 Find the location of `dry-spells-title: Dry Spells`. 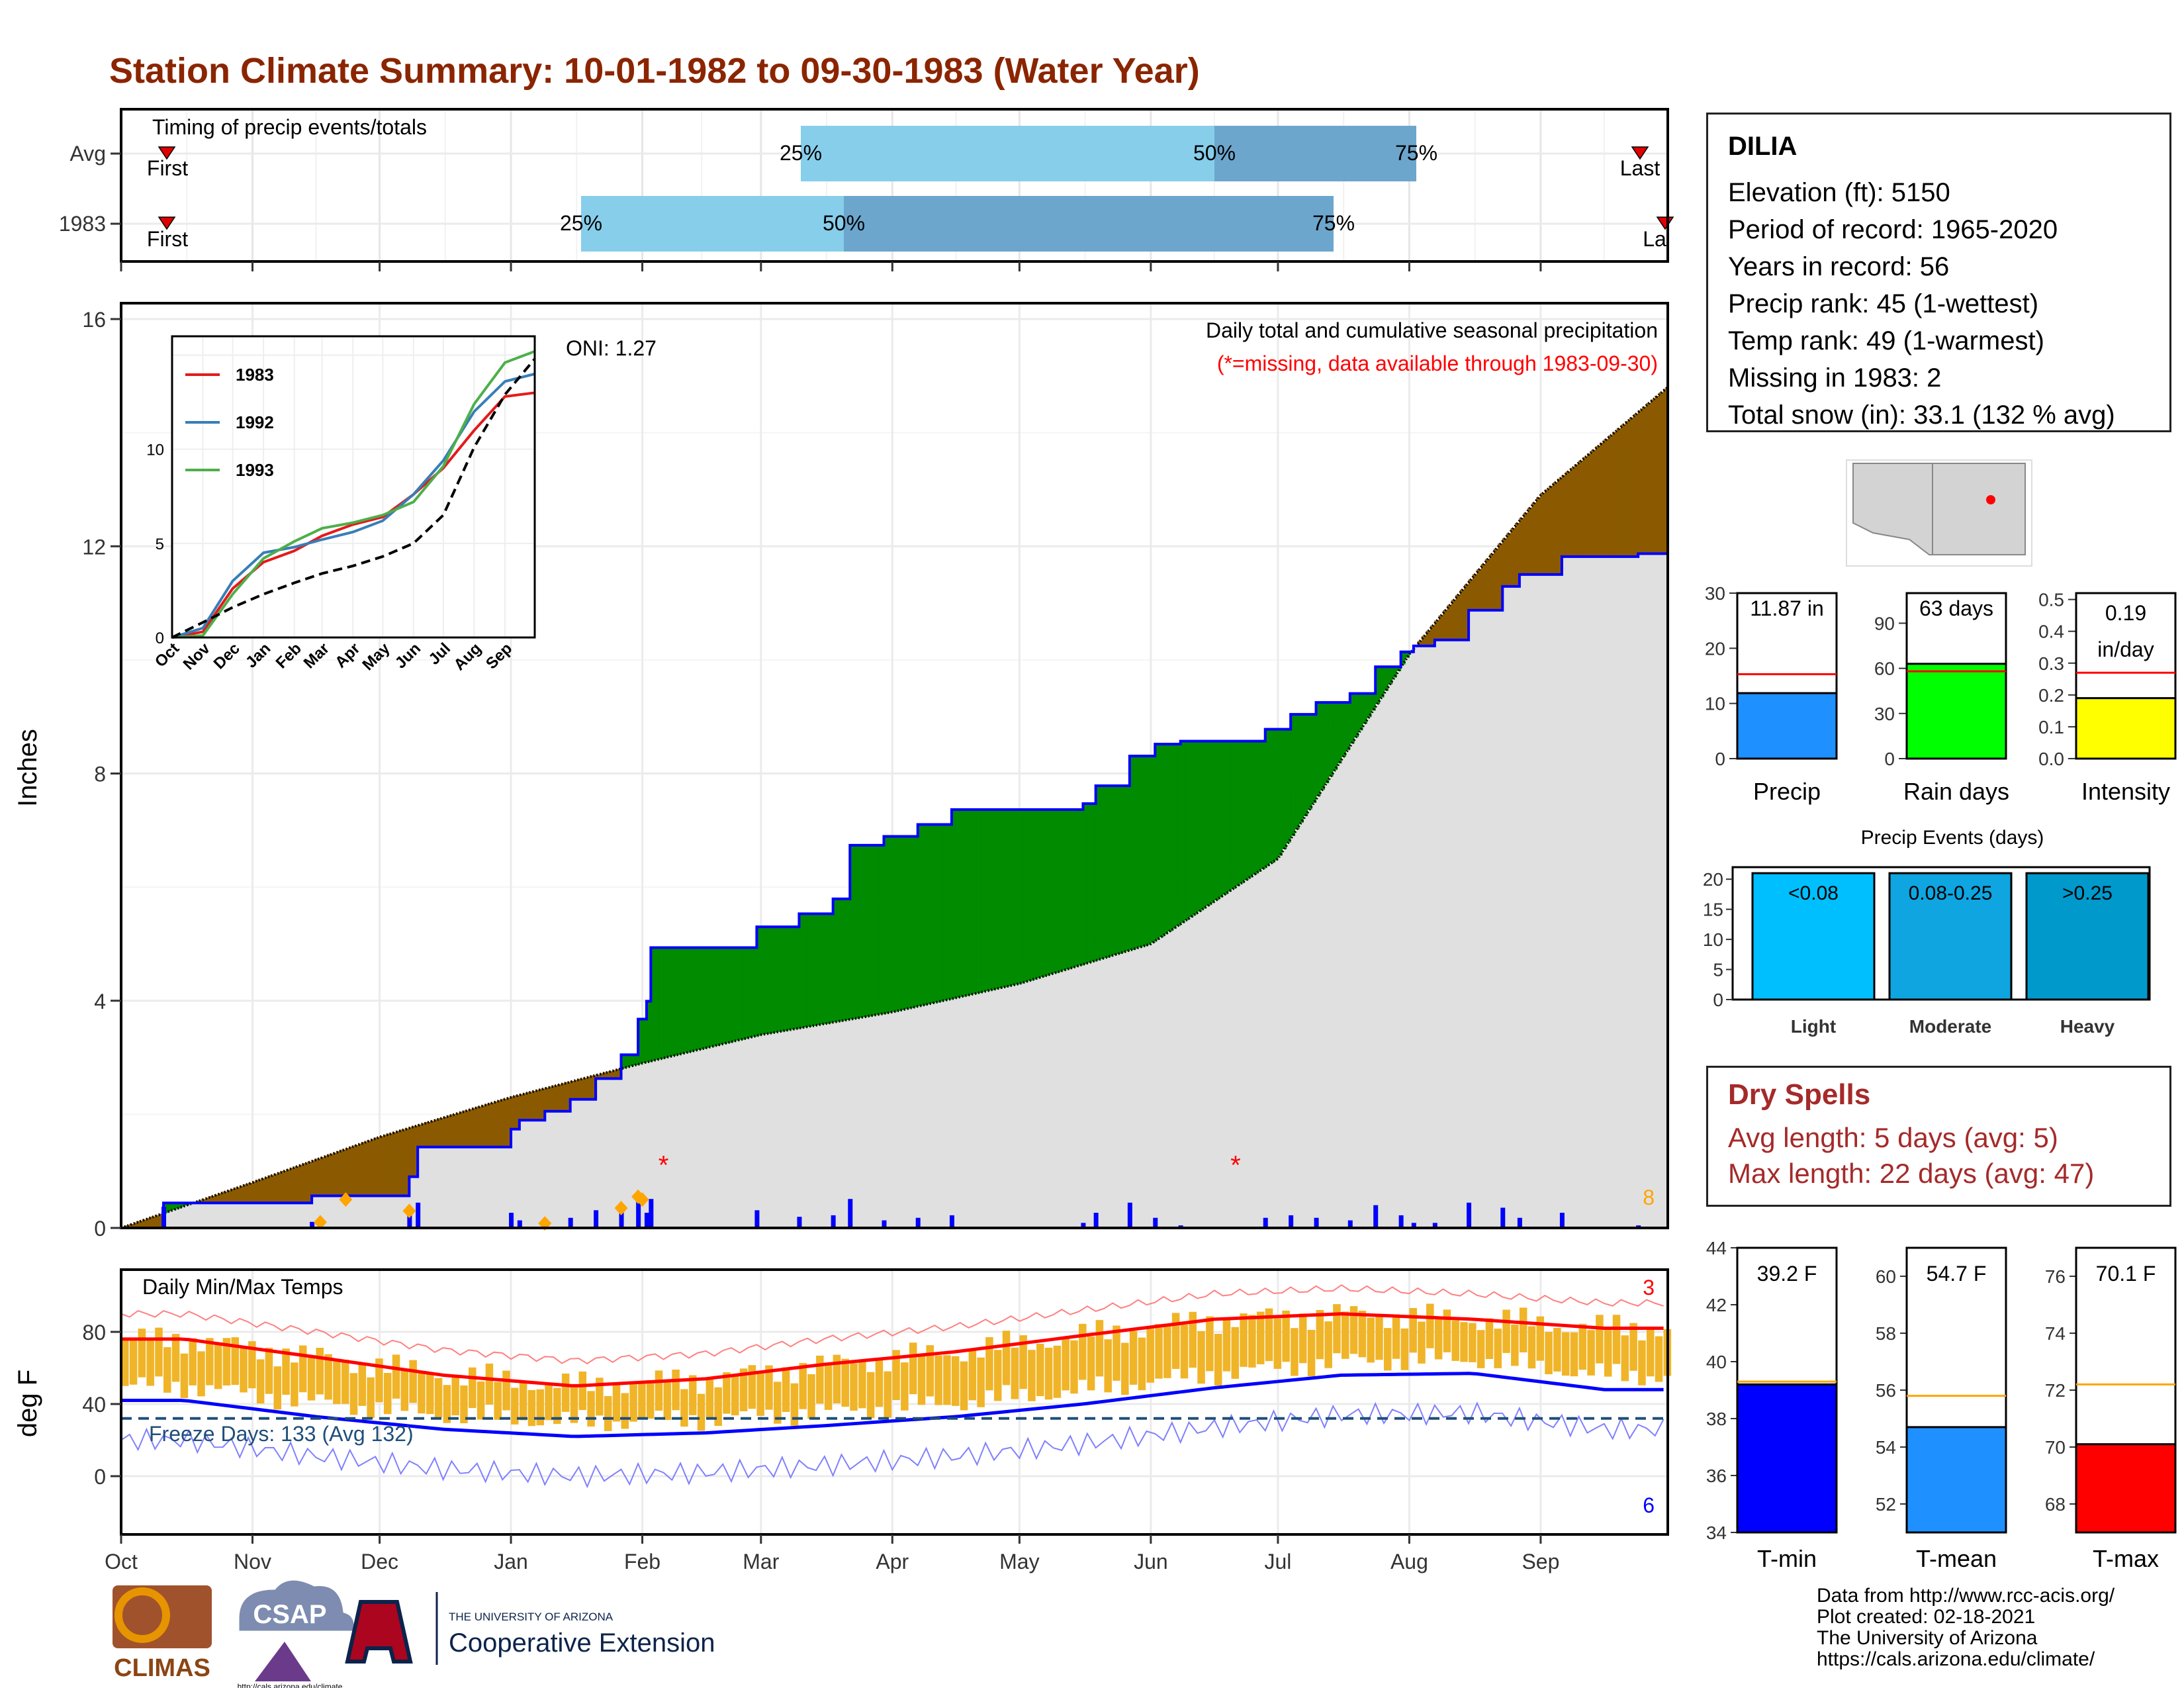

dry-spells-title: Dry Spells is located at coordinates (1800, 1094).